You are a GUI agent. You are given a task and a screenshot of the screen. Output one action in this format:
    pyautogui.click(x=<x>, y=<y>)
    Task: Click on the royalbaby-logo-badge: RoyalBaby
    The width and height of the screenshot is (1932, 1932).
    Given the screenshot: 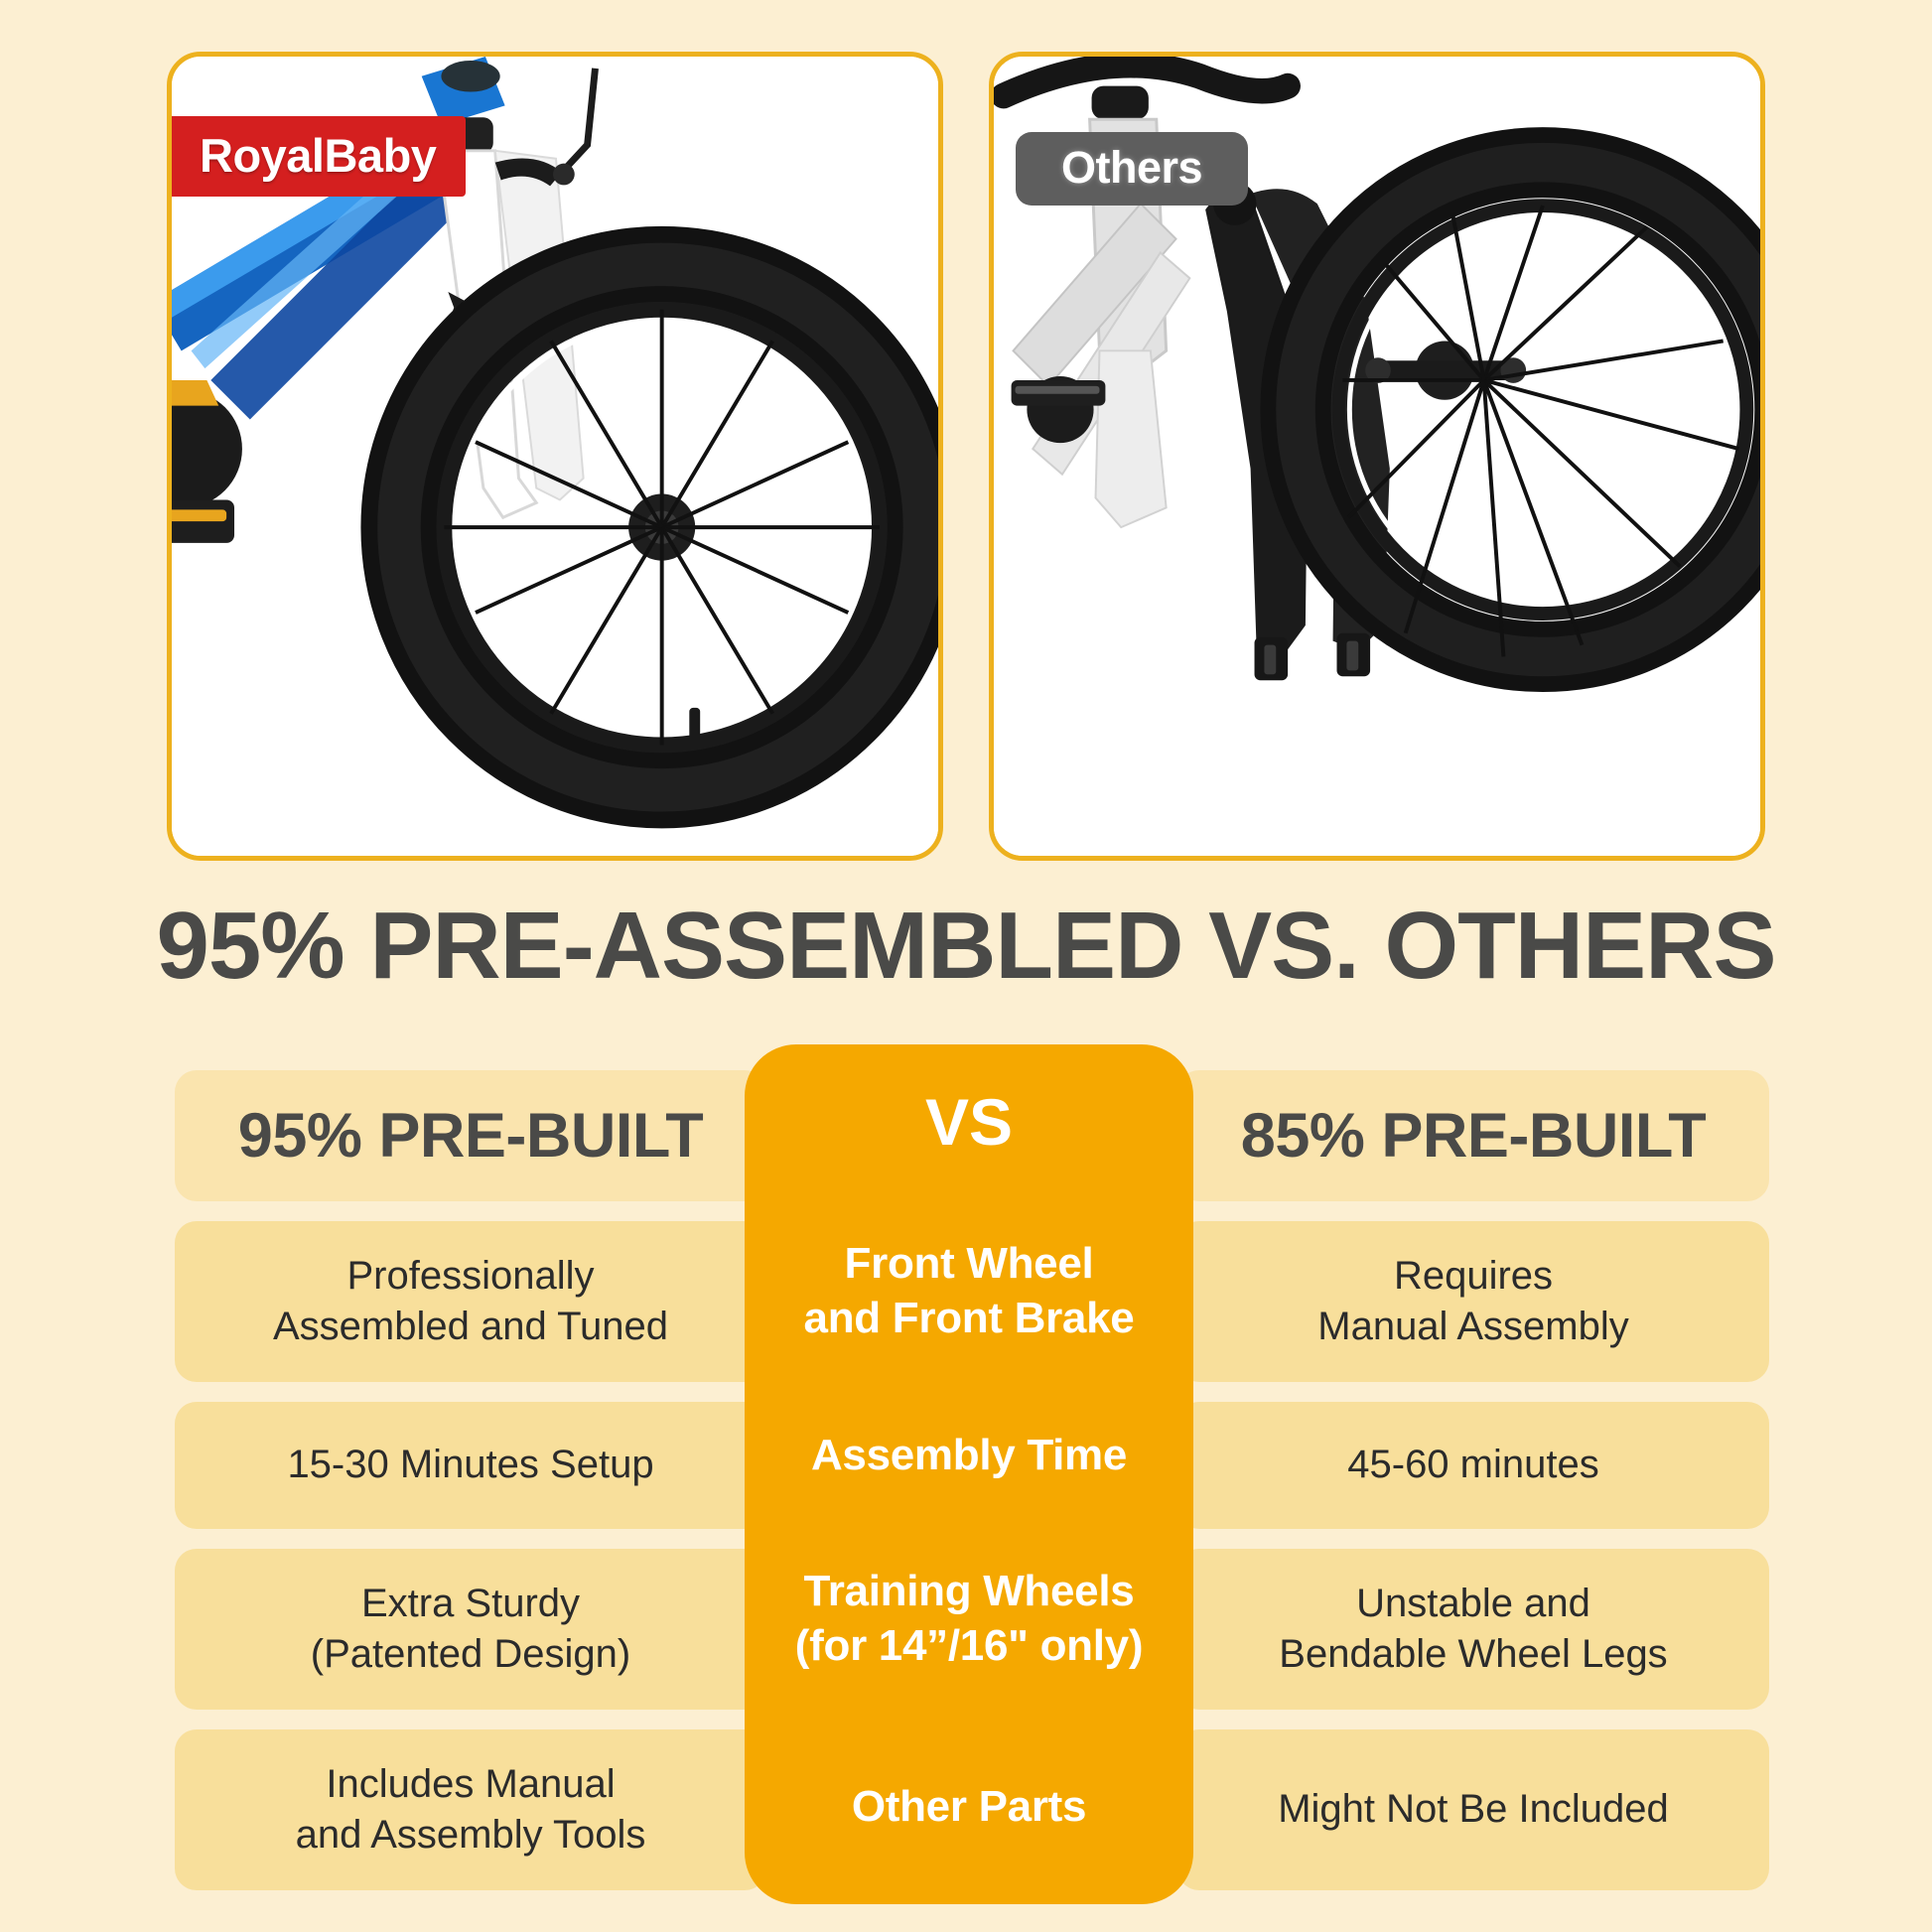 What is the action you would take?
    pyautogui.click(x=320, y=156)
    